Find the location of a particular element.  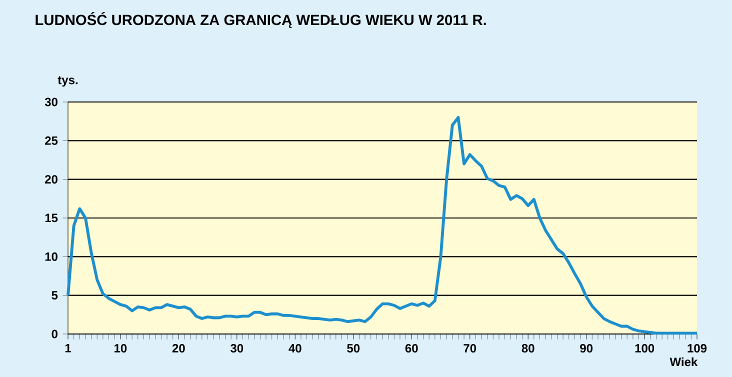

x-tick-label: 70 is located at coordinates (470, 348).